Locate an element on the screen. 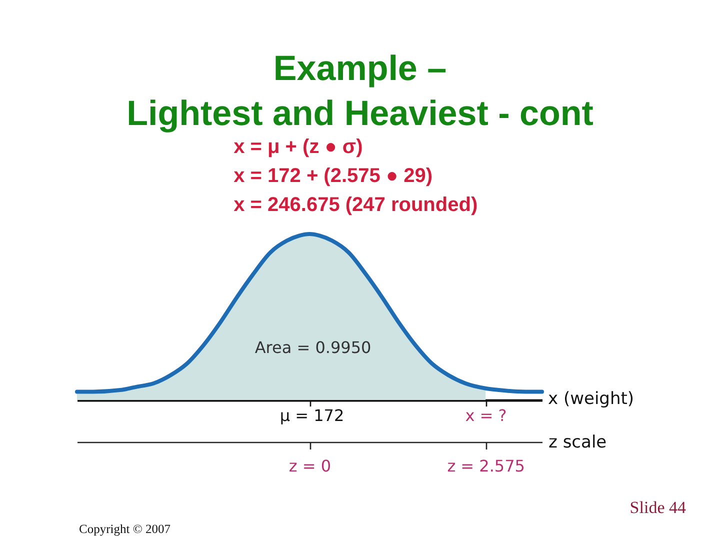  text: x (weight) is located at coordinates (591, 399).